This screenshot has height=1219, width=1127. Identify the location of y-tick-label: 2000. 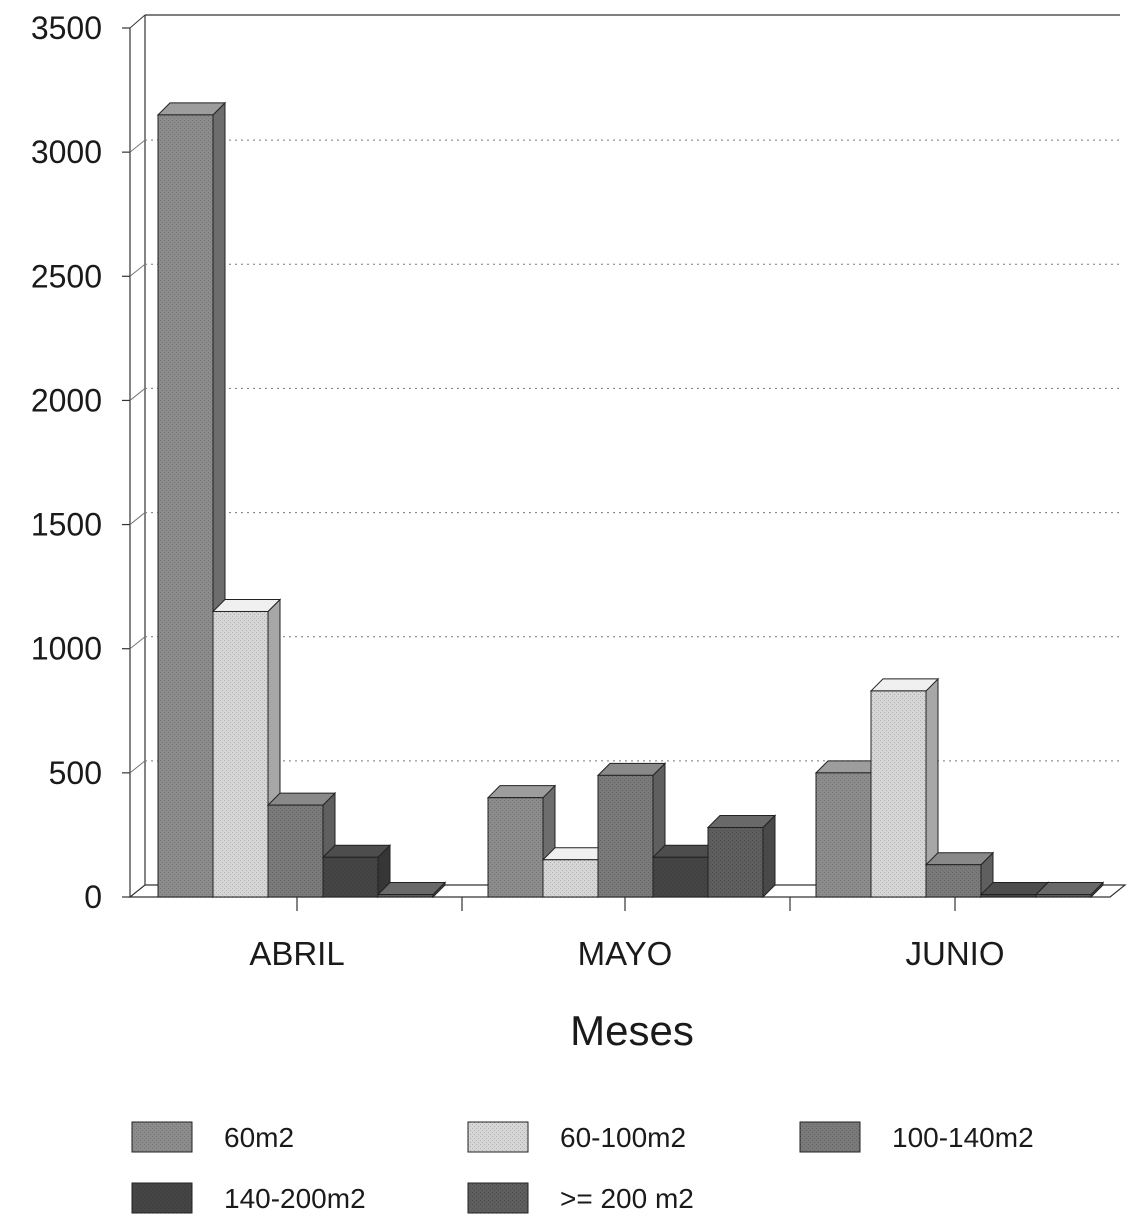
(66, 400).